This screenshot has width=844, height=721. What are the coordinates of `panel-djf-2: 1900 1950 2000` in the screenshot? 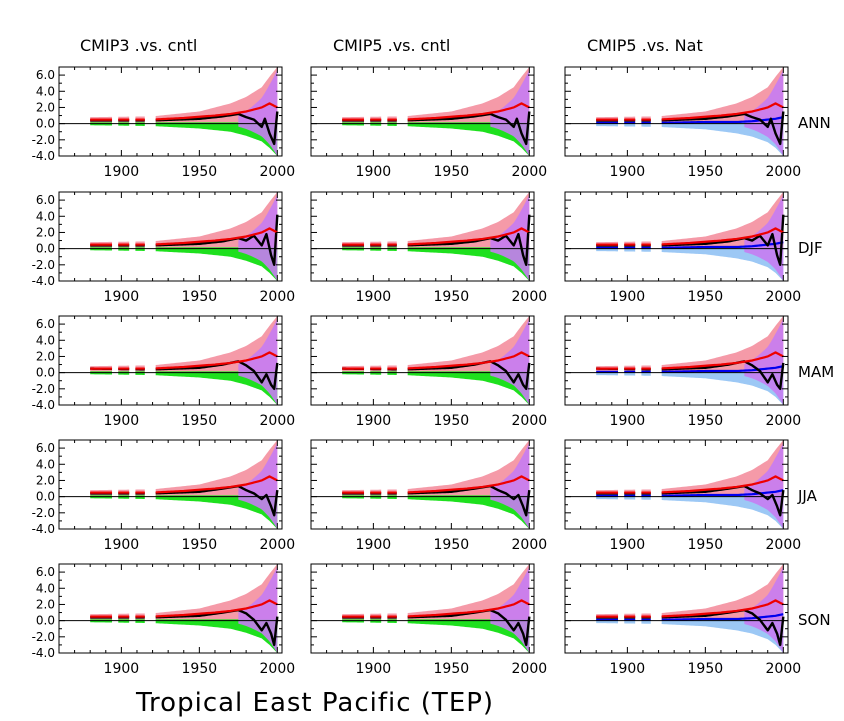 It's located at (429, 248).